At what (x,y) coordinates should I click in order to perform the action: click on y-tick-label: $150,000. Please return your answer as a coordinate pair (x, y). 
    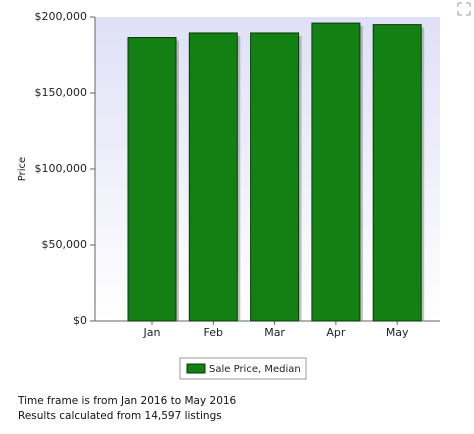
    Looking at the image, I should click on (61, 92).